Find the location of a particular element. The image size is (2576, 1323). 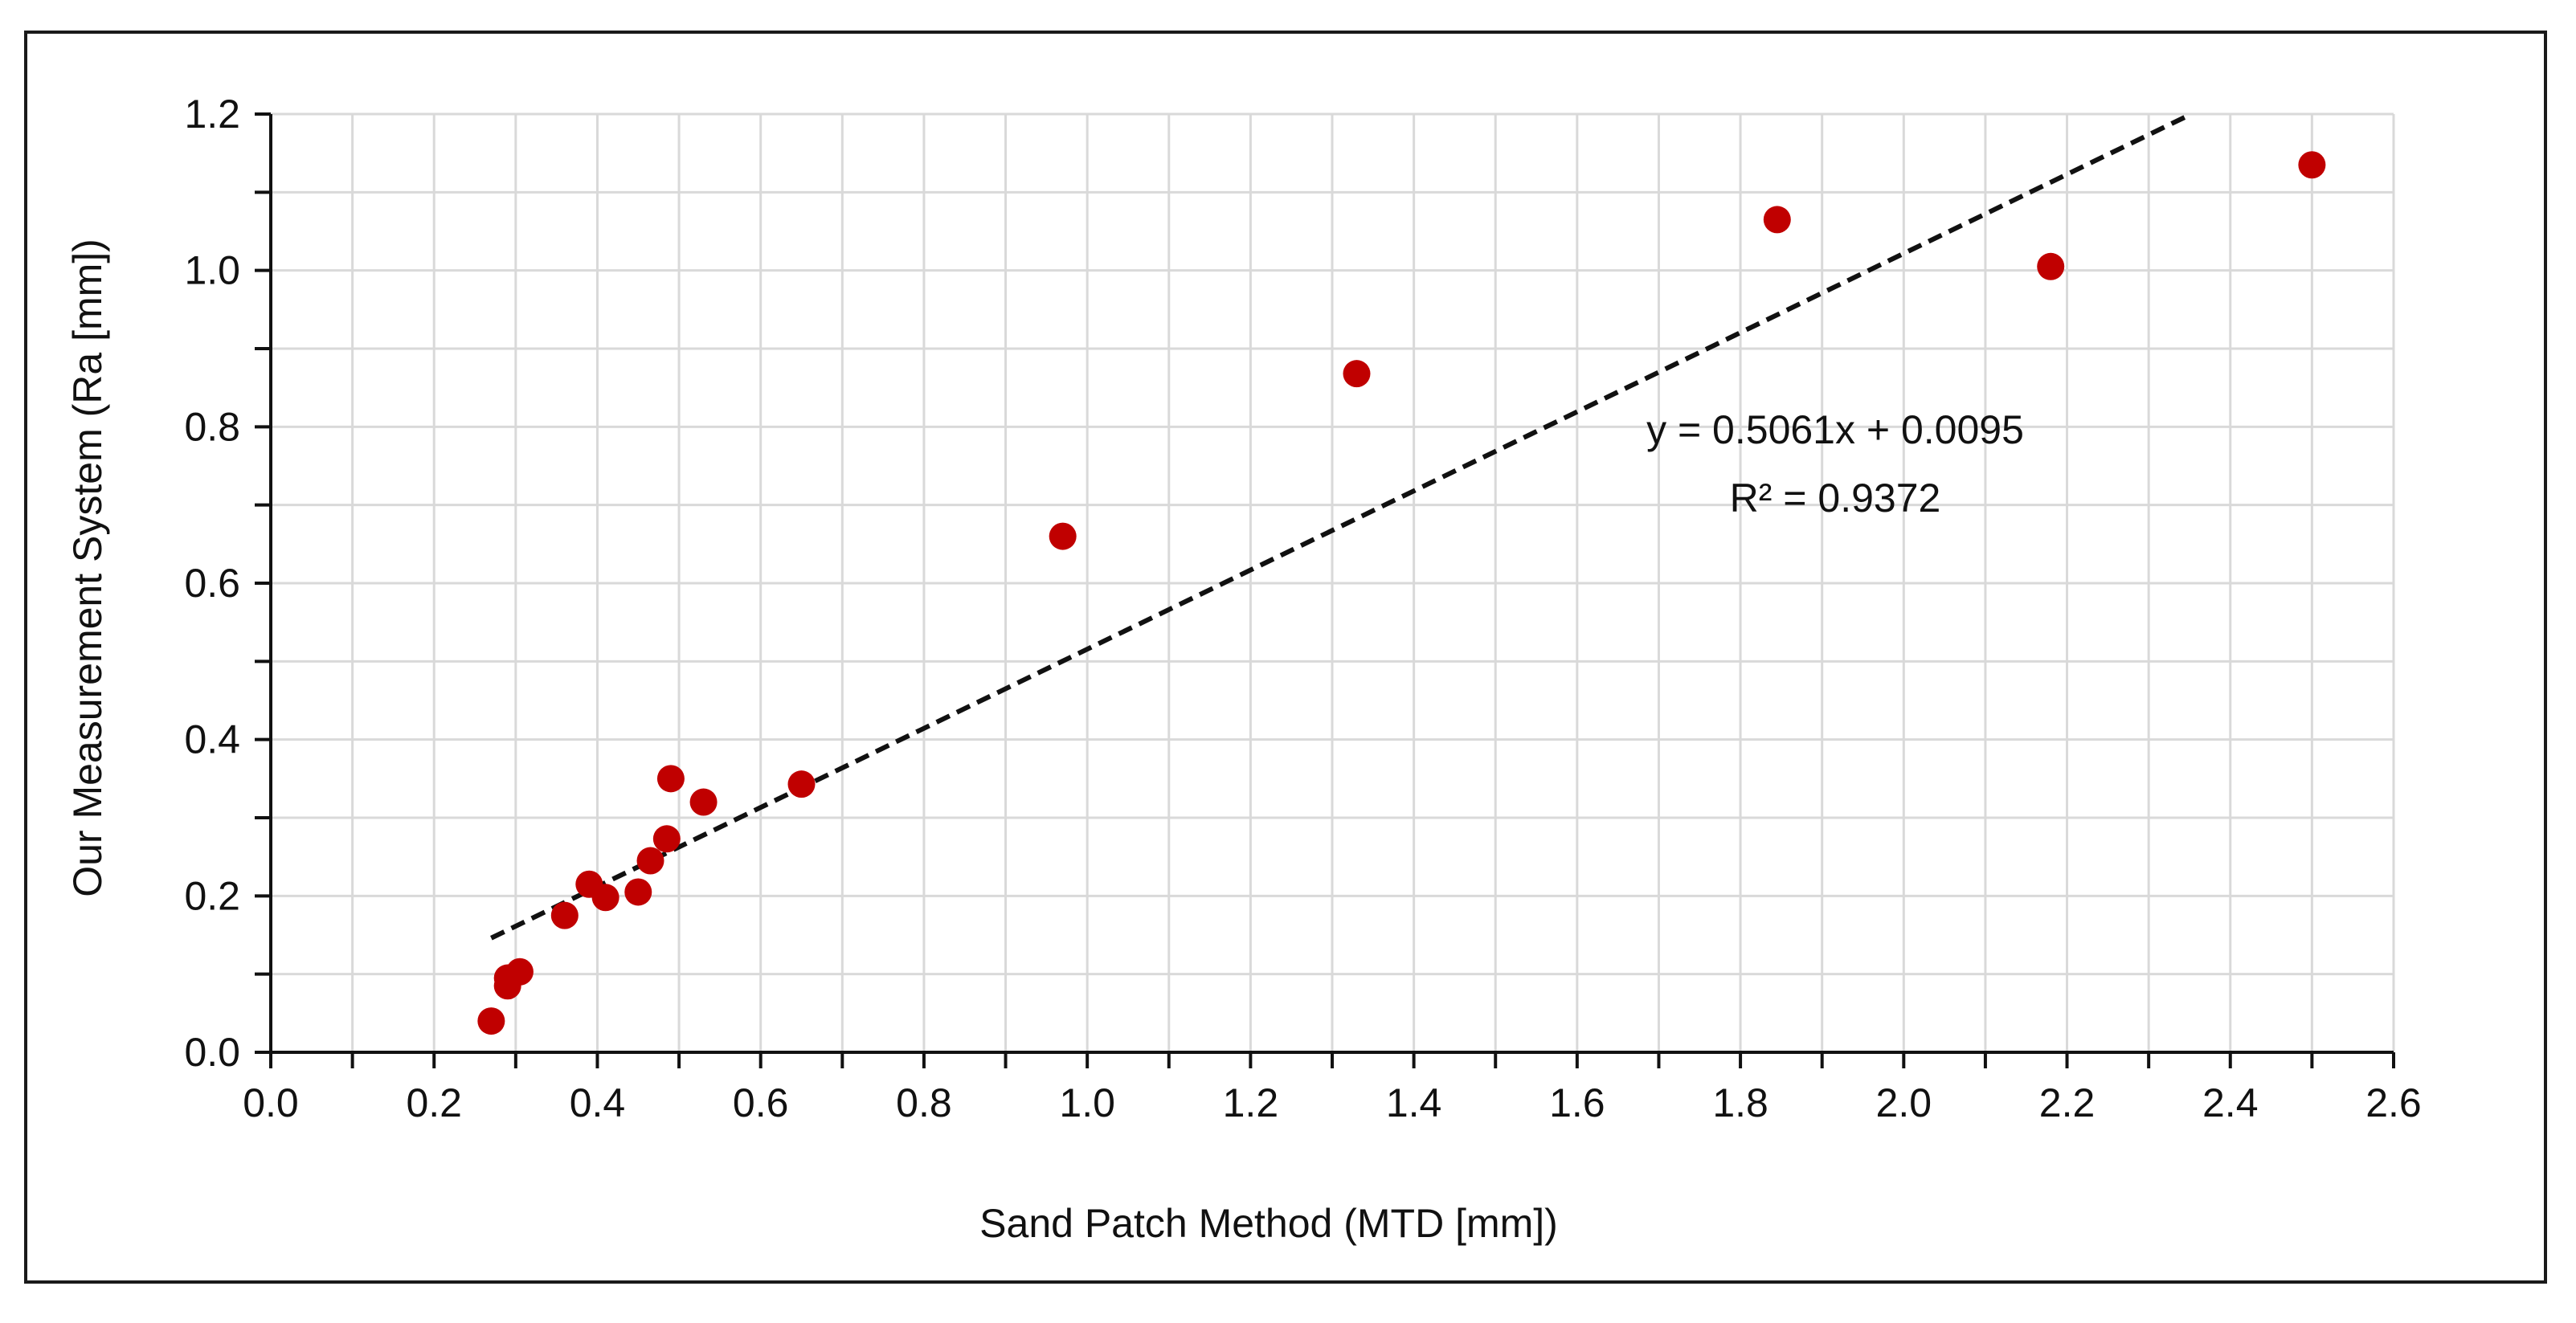

y-tick-label: 1.2 is located at coordinates (212, 115).